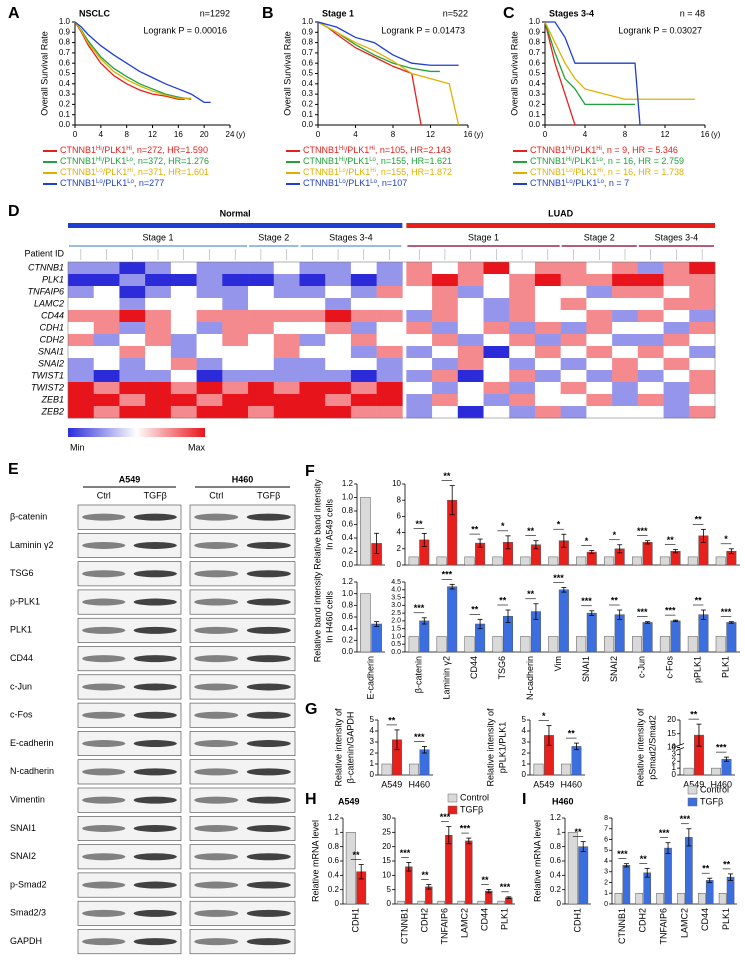 The image size is (745, 966). Describe the element at coordinates (471, 809) in the screenshot. I see `legend-entry: TGFβ` at that location.